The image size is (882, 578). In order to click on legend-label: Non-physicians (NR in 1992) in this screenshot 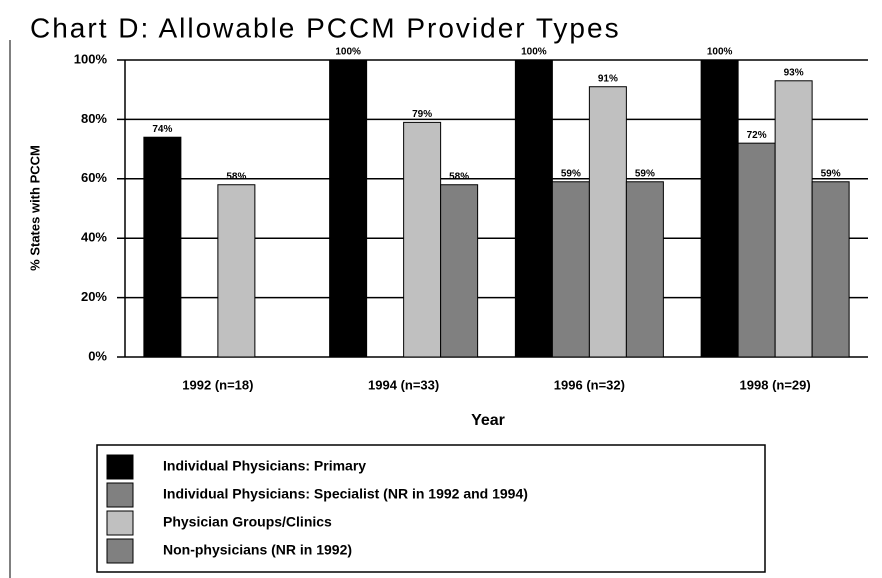, I will do `click(257, 550)`.